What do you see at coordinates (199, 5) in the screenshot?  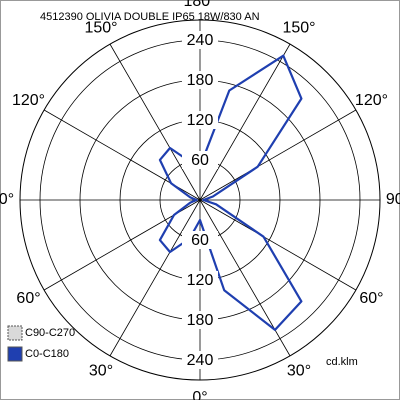 I see `angle-tick-label: 180°` at bounding box center [199, 5].